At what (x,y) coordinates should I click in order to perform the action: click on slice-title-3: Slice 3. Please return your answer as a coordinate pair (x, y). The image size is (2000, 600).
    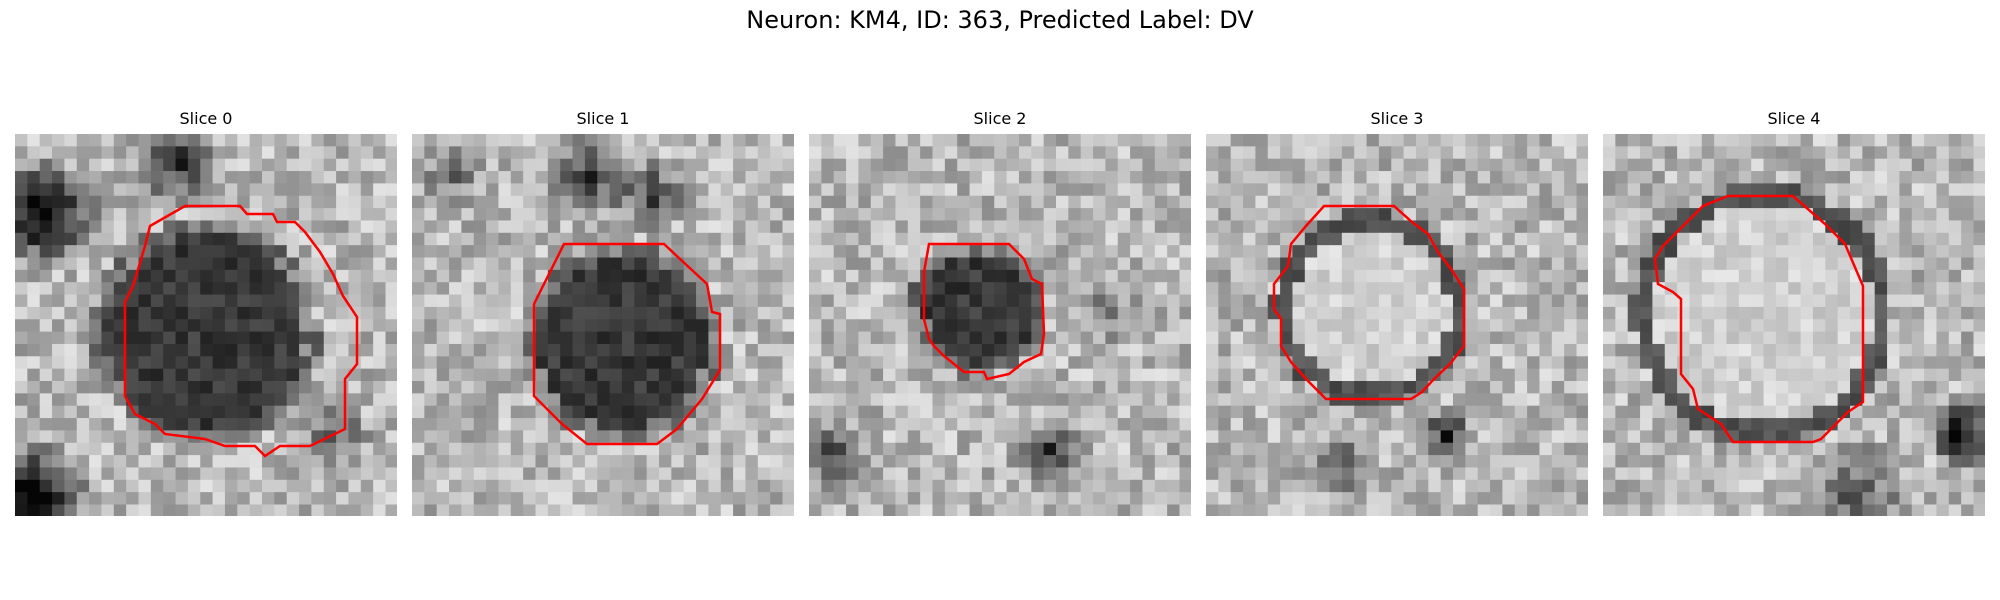
    Looking at the image, I should click on (1397, 118).